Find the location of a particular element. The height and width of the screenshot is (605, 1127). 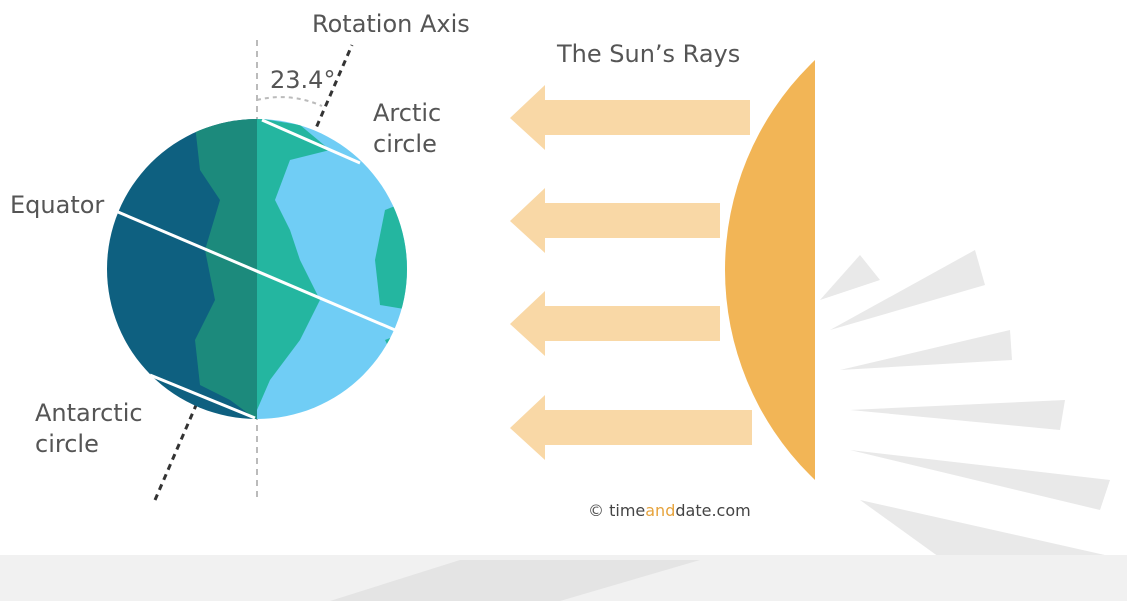

antarctic-label: Antarctic is located at coordinates (89, 413).